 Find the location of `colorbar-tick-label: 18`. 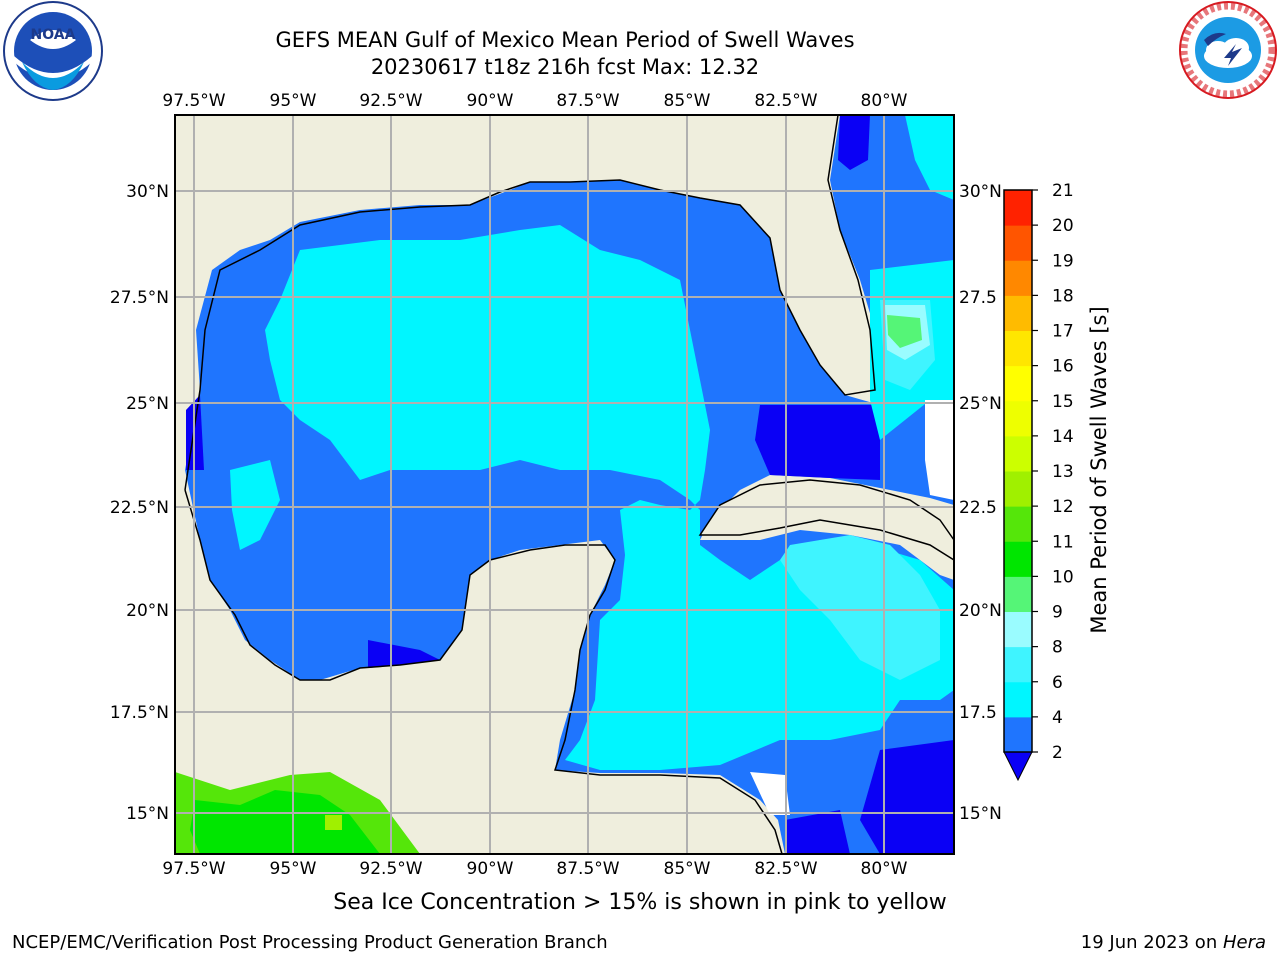

colorbar-tick-label: 18 is located at coordinates (1063, 296).